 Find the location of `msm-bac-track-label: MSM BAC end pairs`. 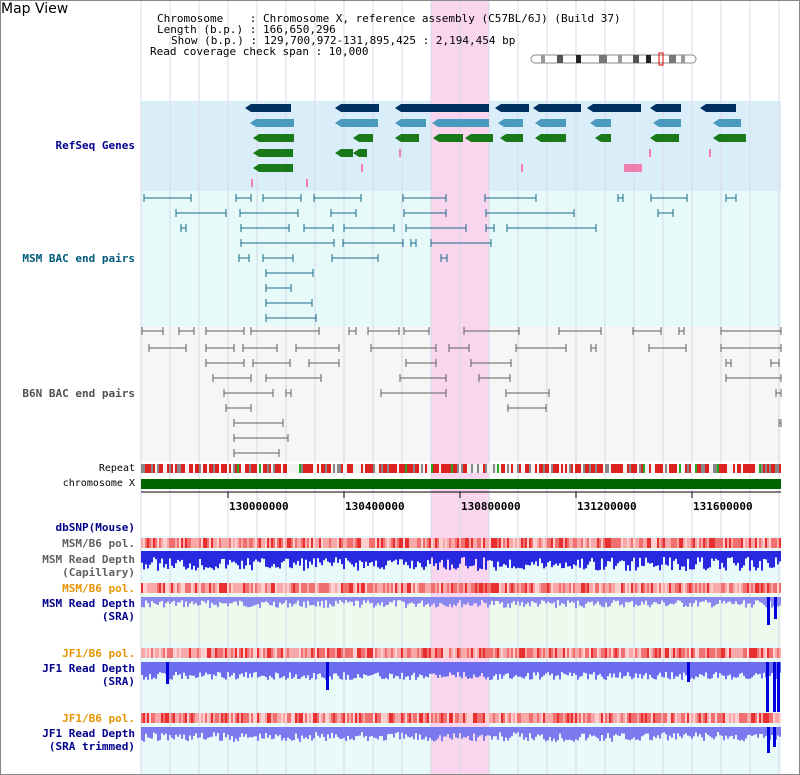

msm-bac-track-label: MSM BAC end pairs is located at coordinates (78, 258).